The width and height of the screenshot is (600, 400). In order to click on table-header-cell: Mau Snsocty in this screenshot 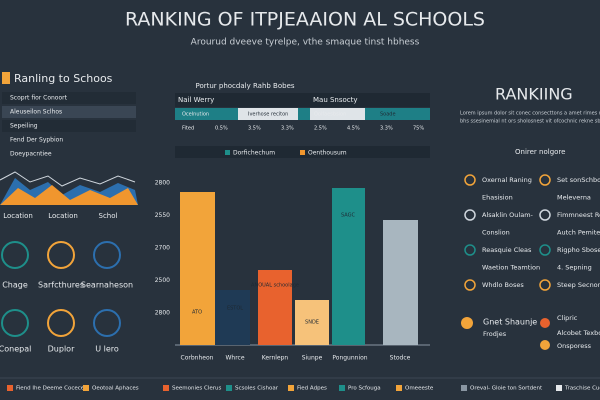, I will do `click(335, 100)`.